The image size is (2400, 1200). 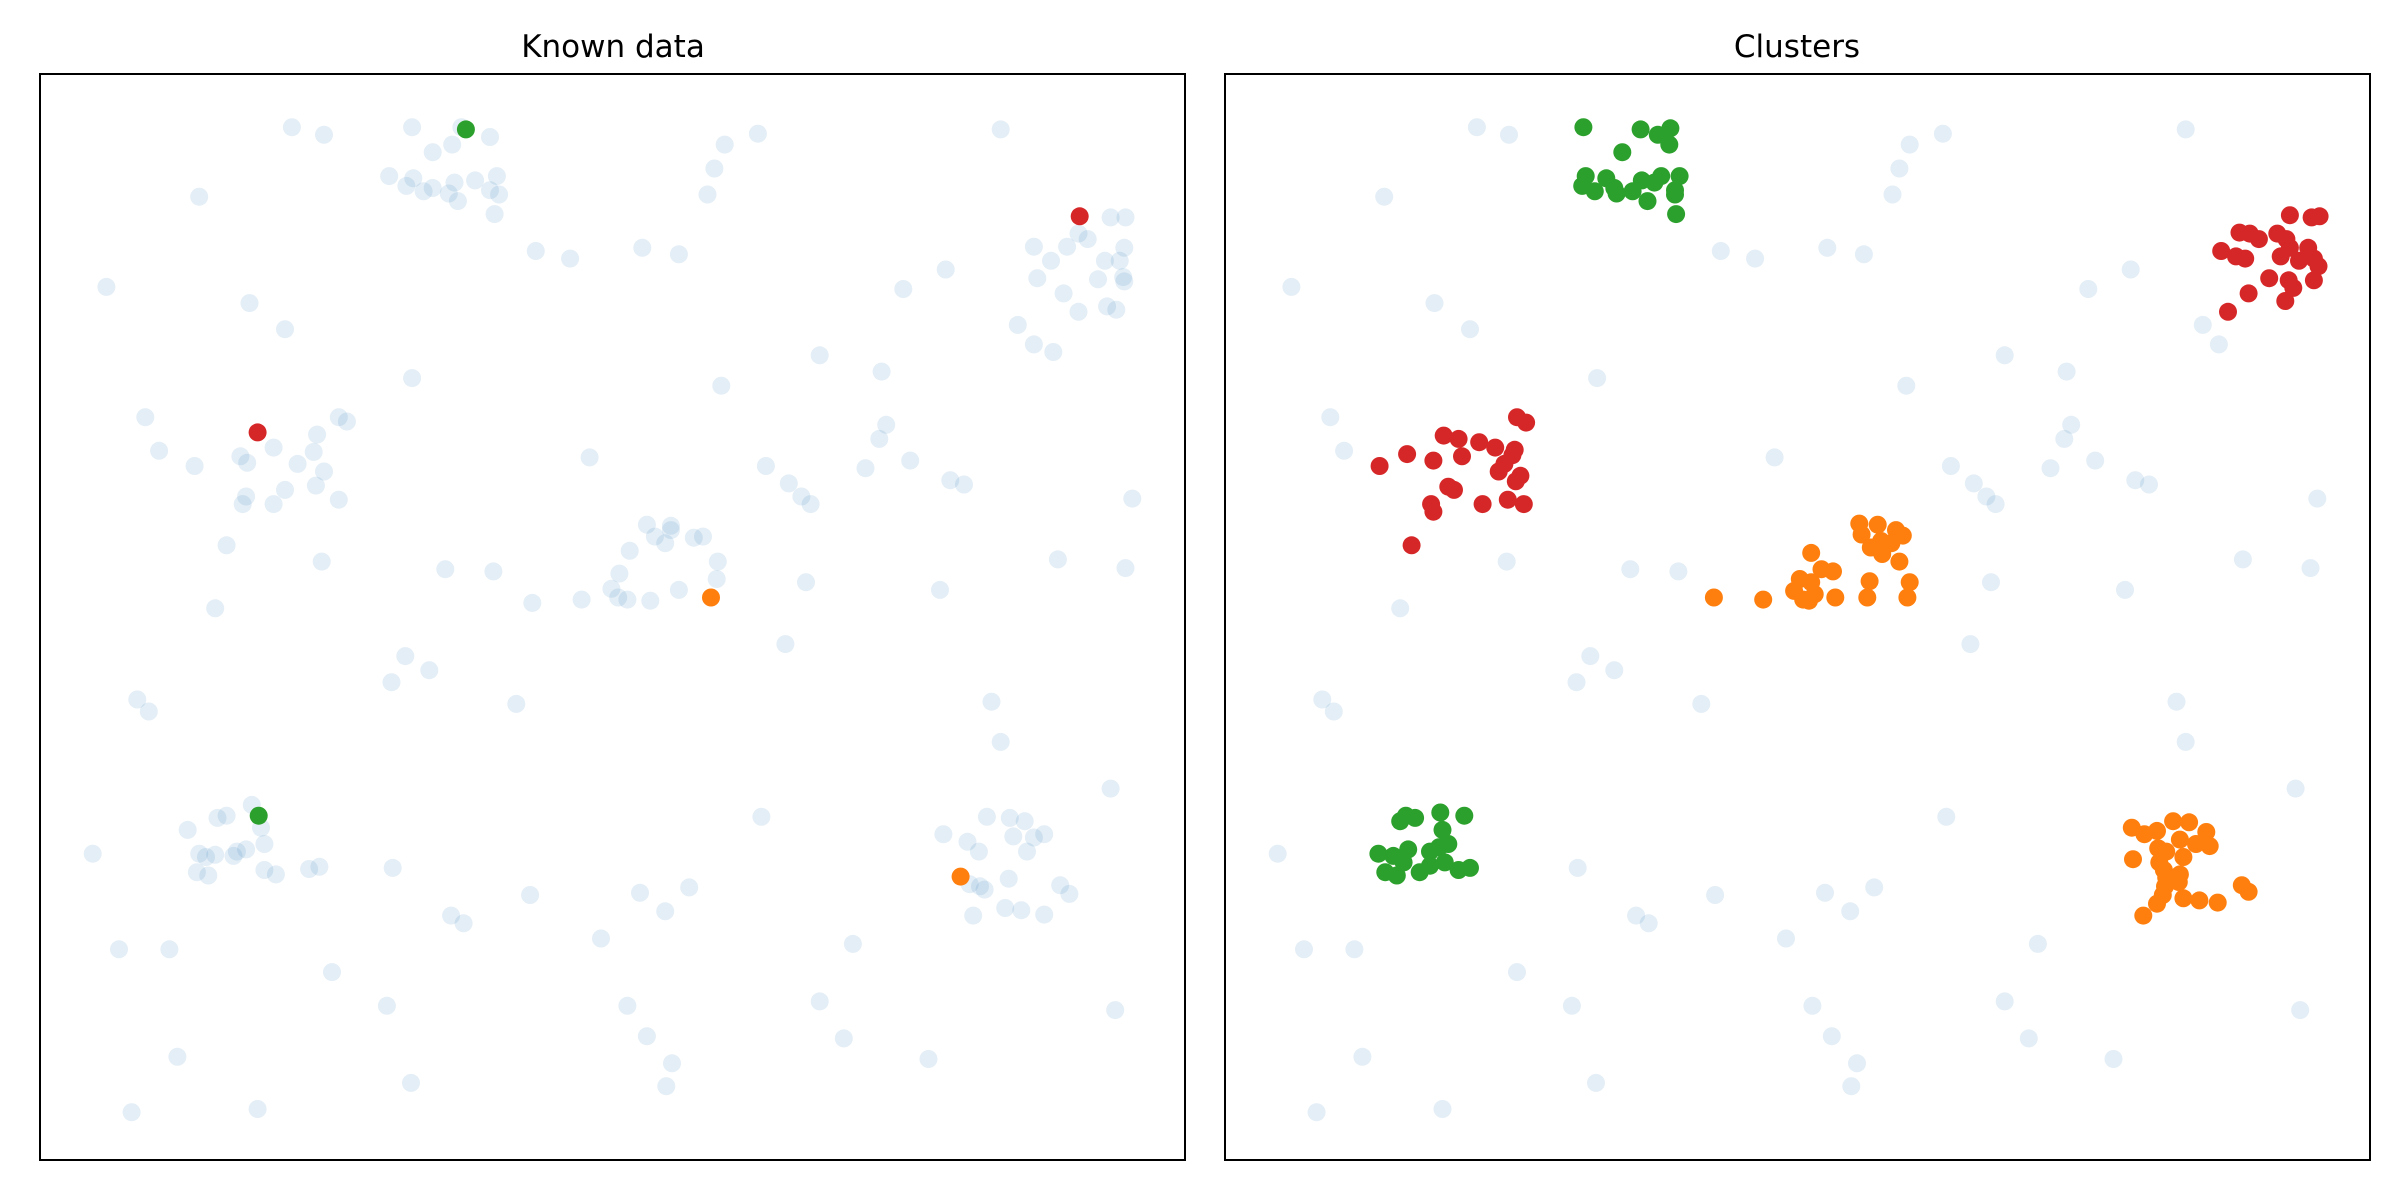 I want to click on labeled-data-point-orange, so click(x=960, y=876).